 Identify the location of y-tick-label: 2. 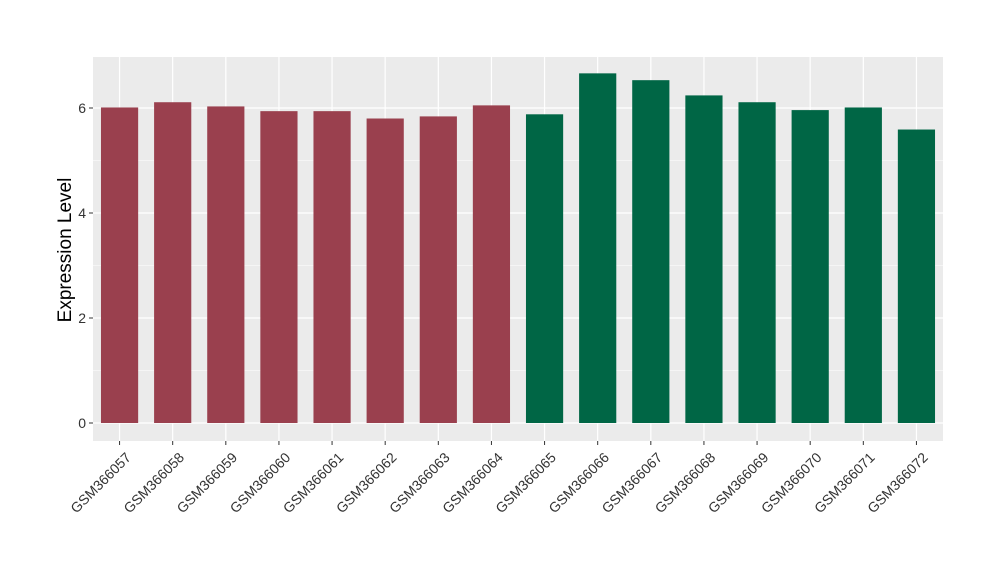
(82, 318).